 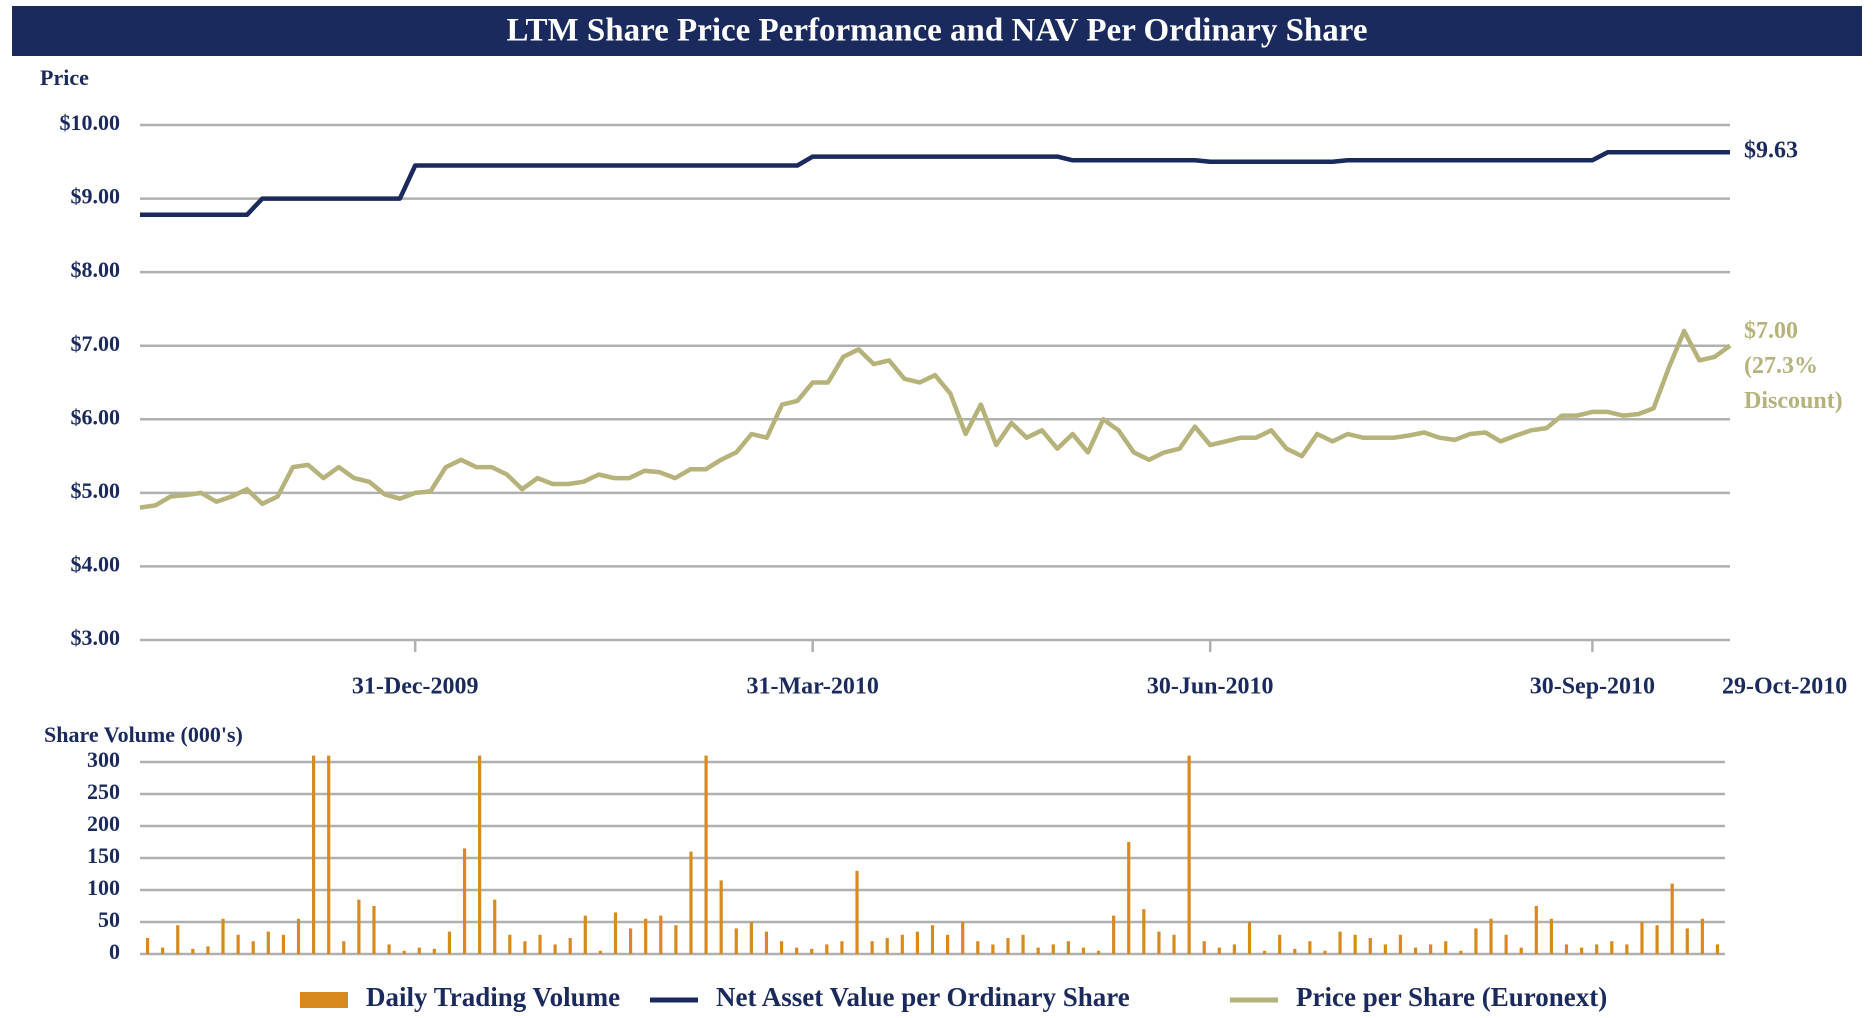 I want to click on line-series, so click(x=935, y=183).